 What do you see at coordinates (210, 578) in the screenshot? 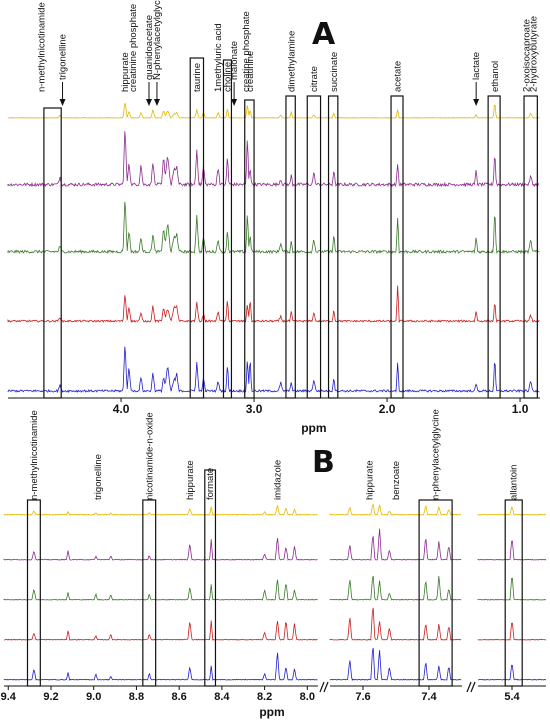
I see `box-b-formate` at bounding box center [210, 578].